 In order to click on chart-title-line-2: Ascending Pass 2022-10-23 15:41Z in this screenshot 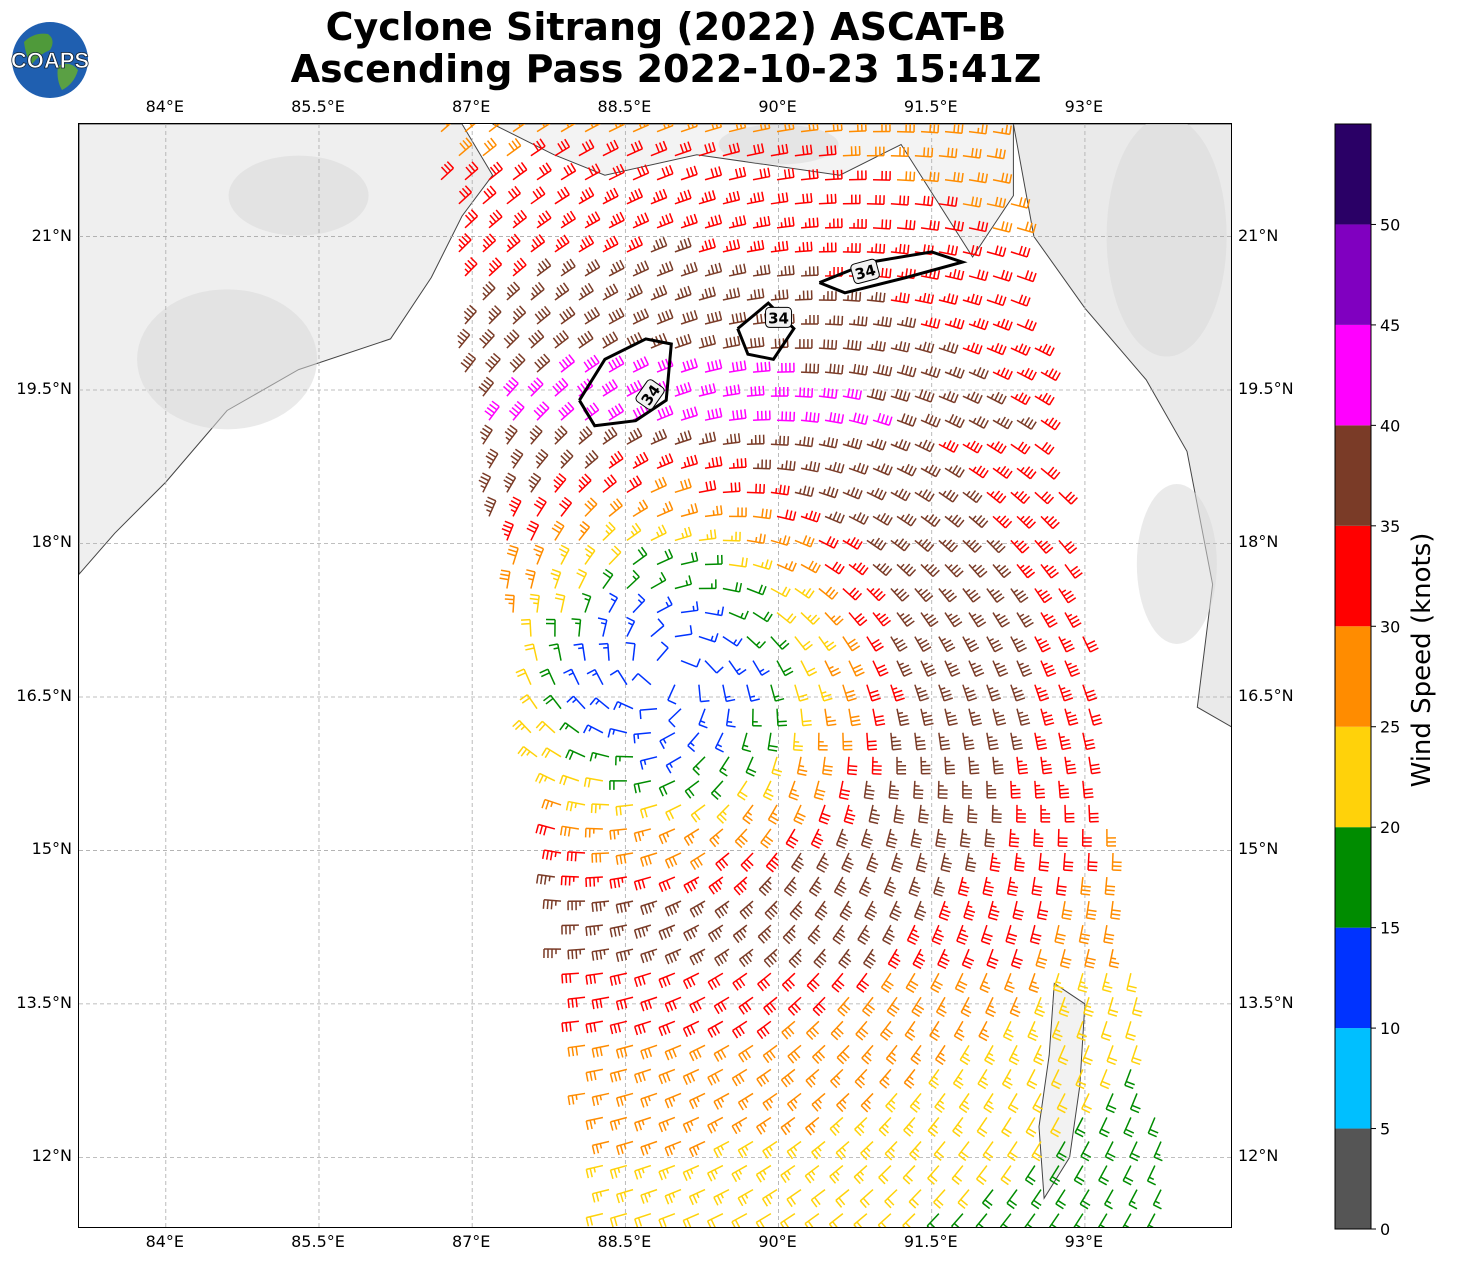, I will do `click(666, 69)`.